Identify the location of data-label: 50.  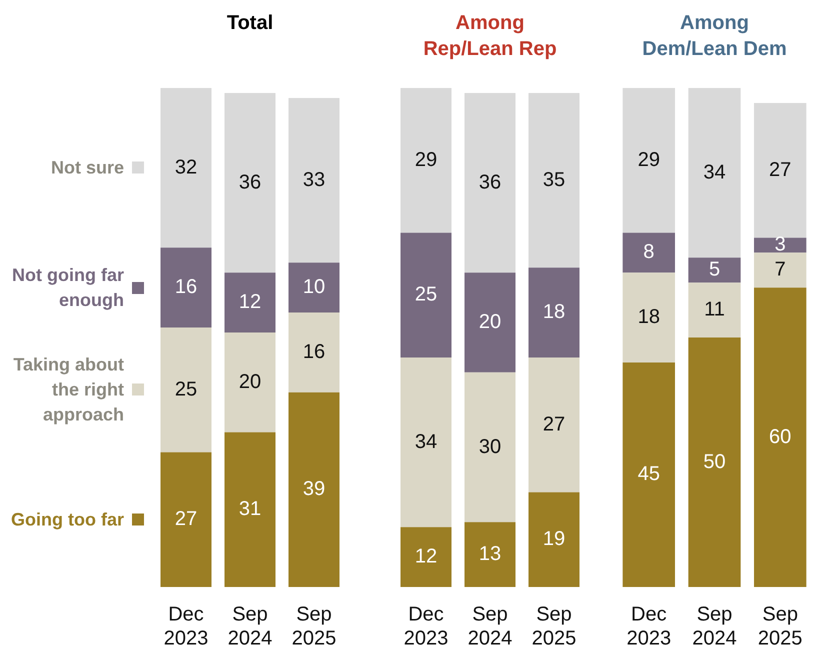
(714, 461).